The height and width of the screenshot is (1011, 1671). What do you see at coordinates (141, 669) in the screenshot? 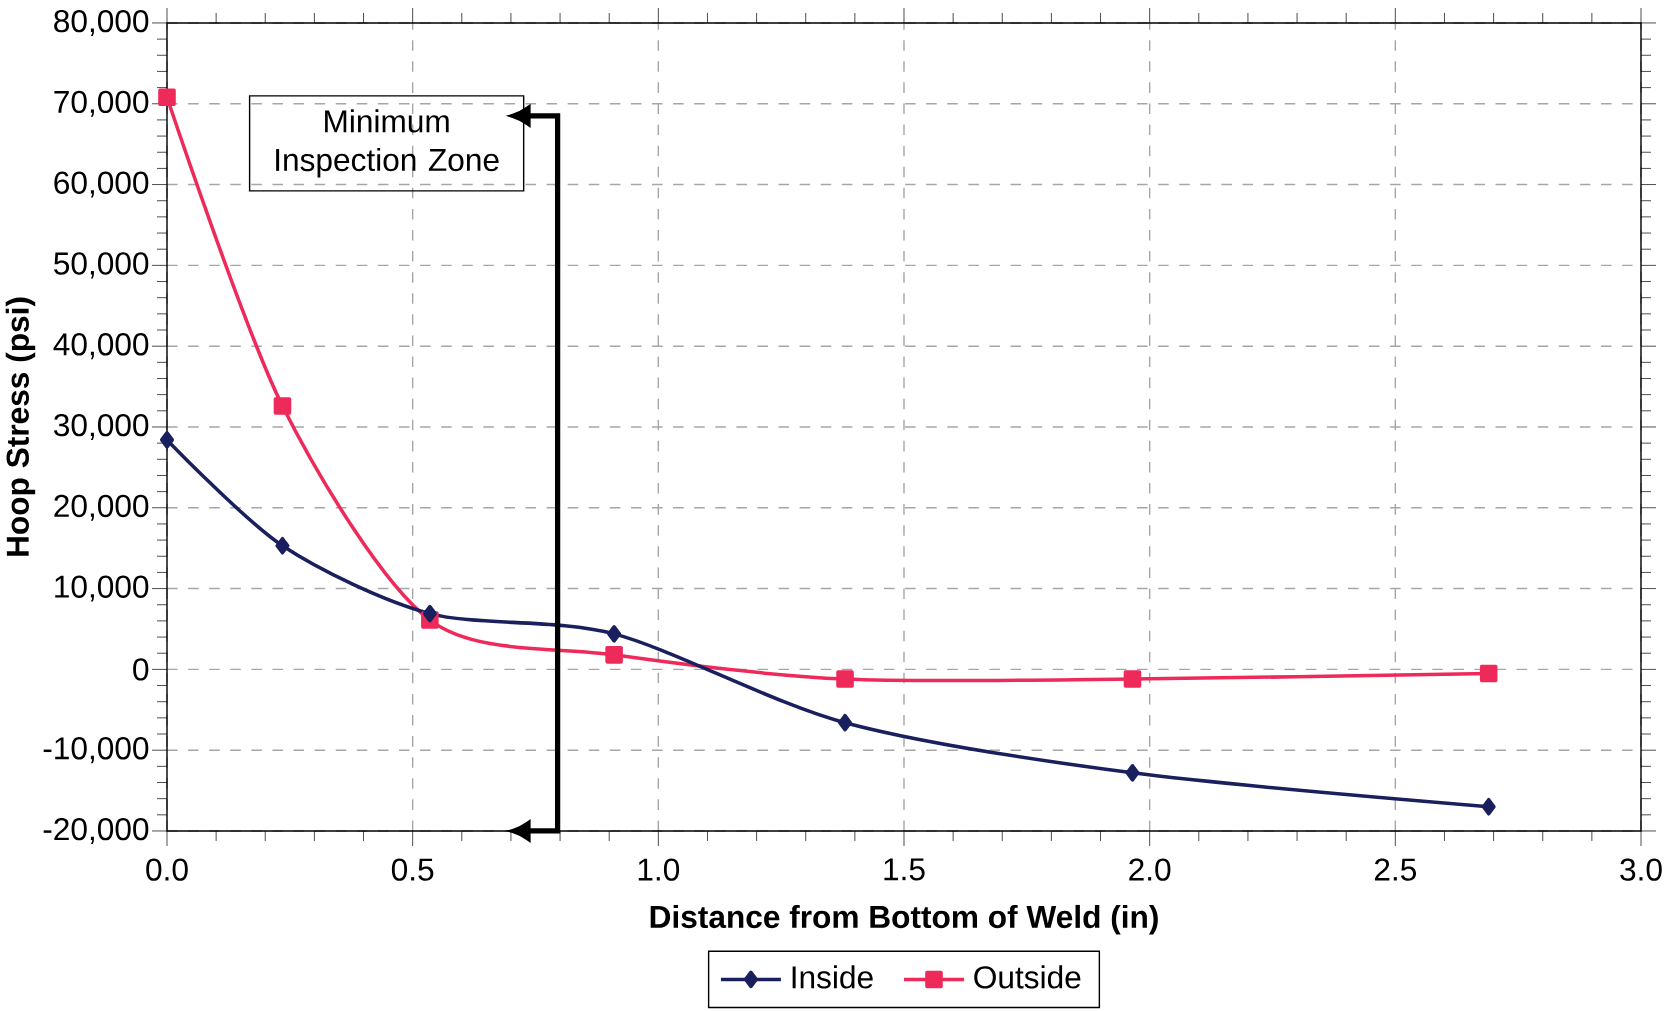
I see `y-tick-label: 0` at bounding box center [141, 669].